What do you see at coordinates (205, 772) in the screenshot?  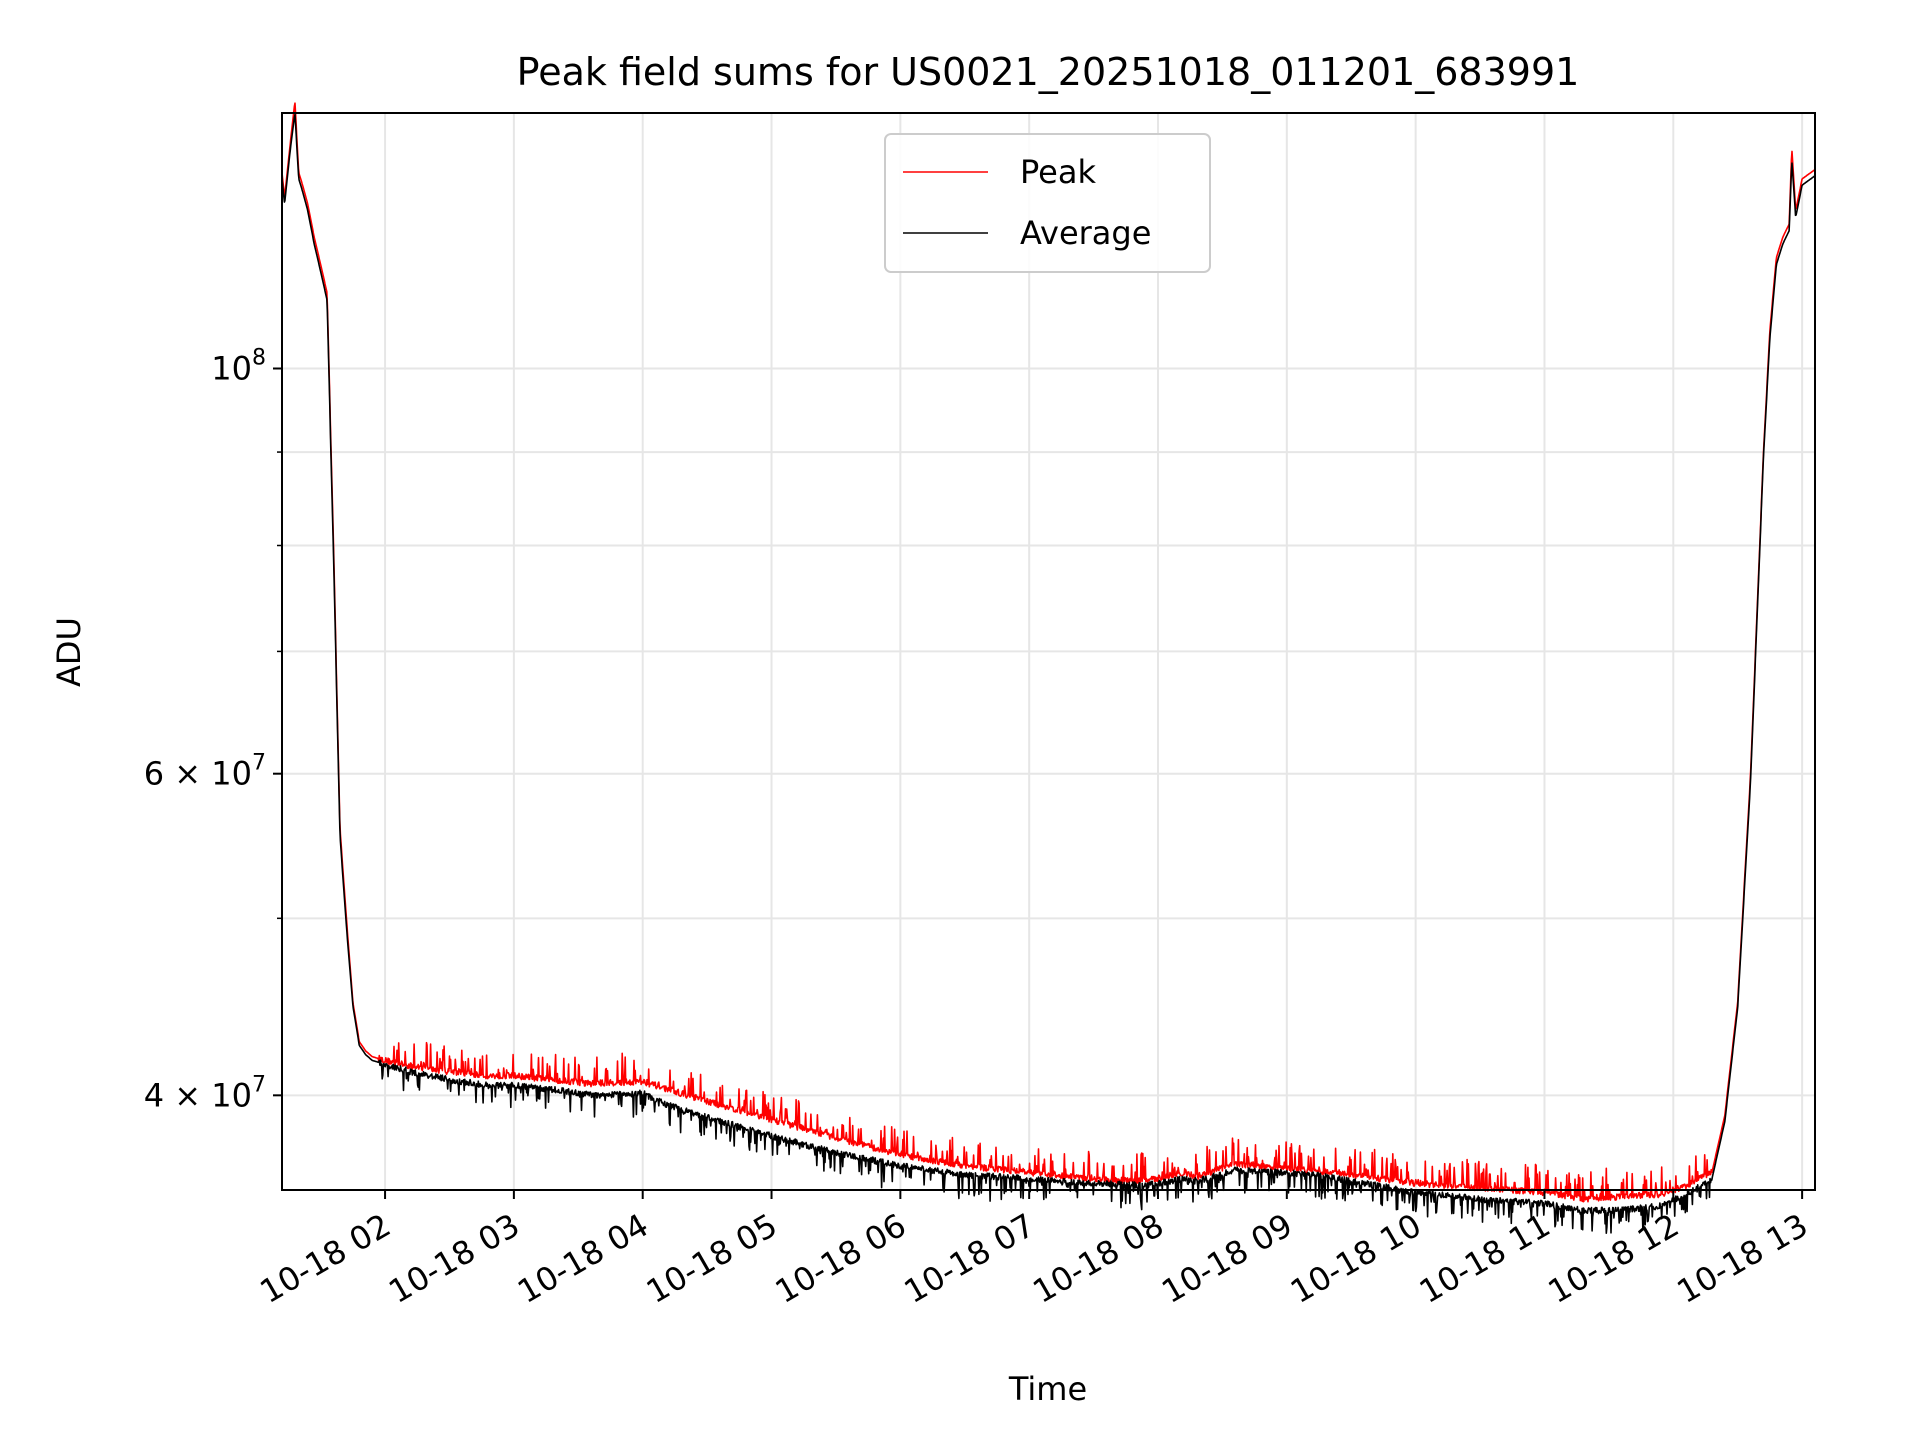 I see `y-tick-label: 6 × 107` at bounding box center [205, 772].